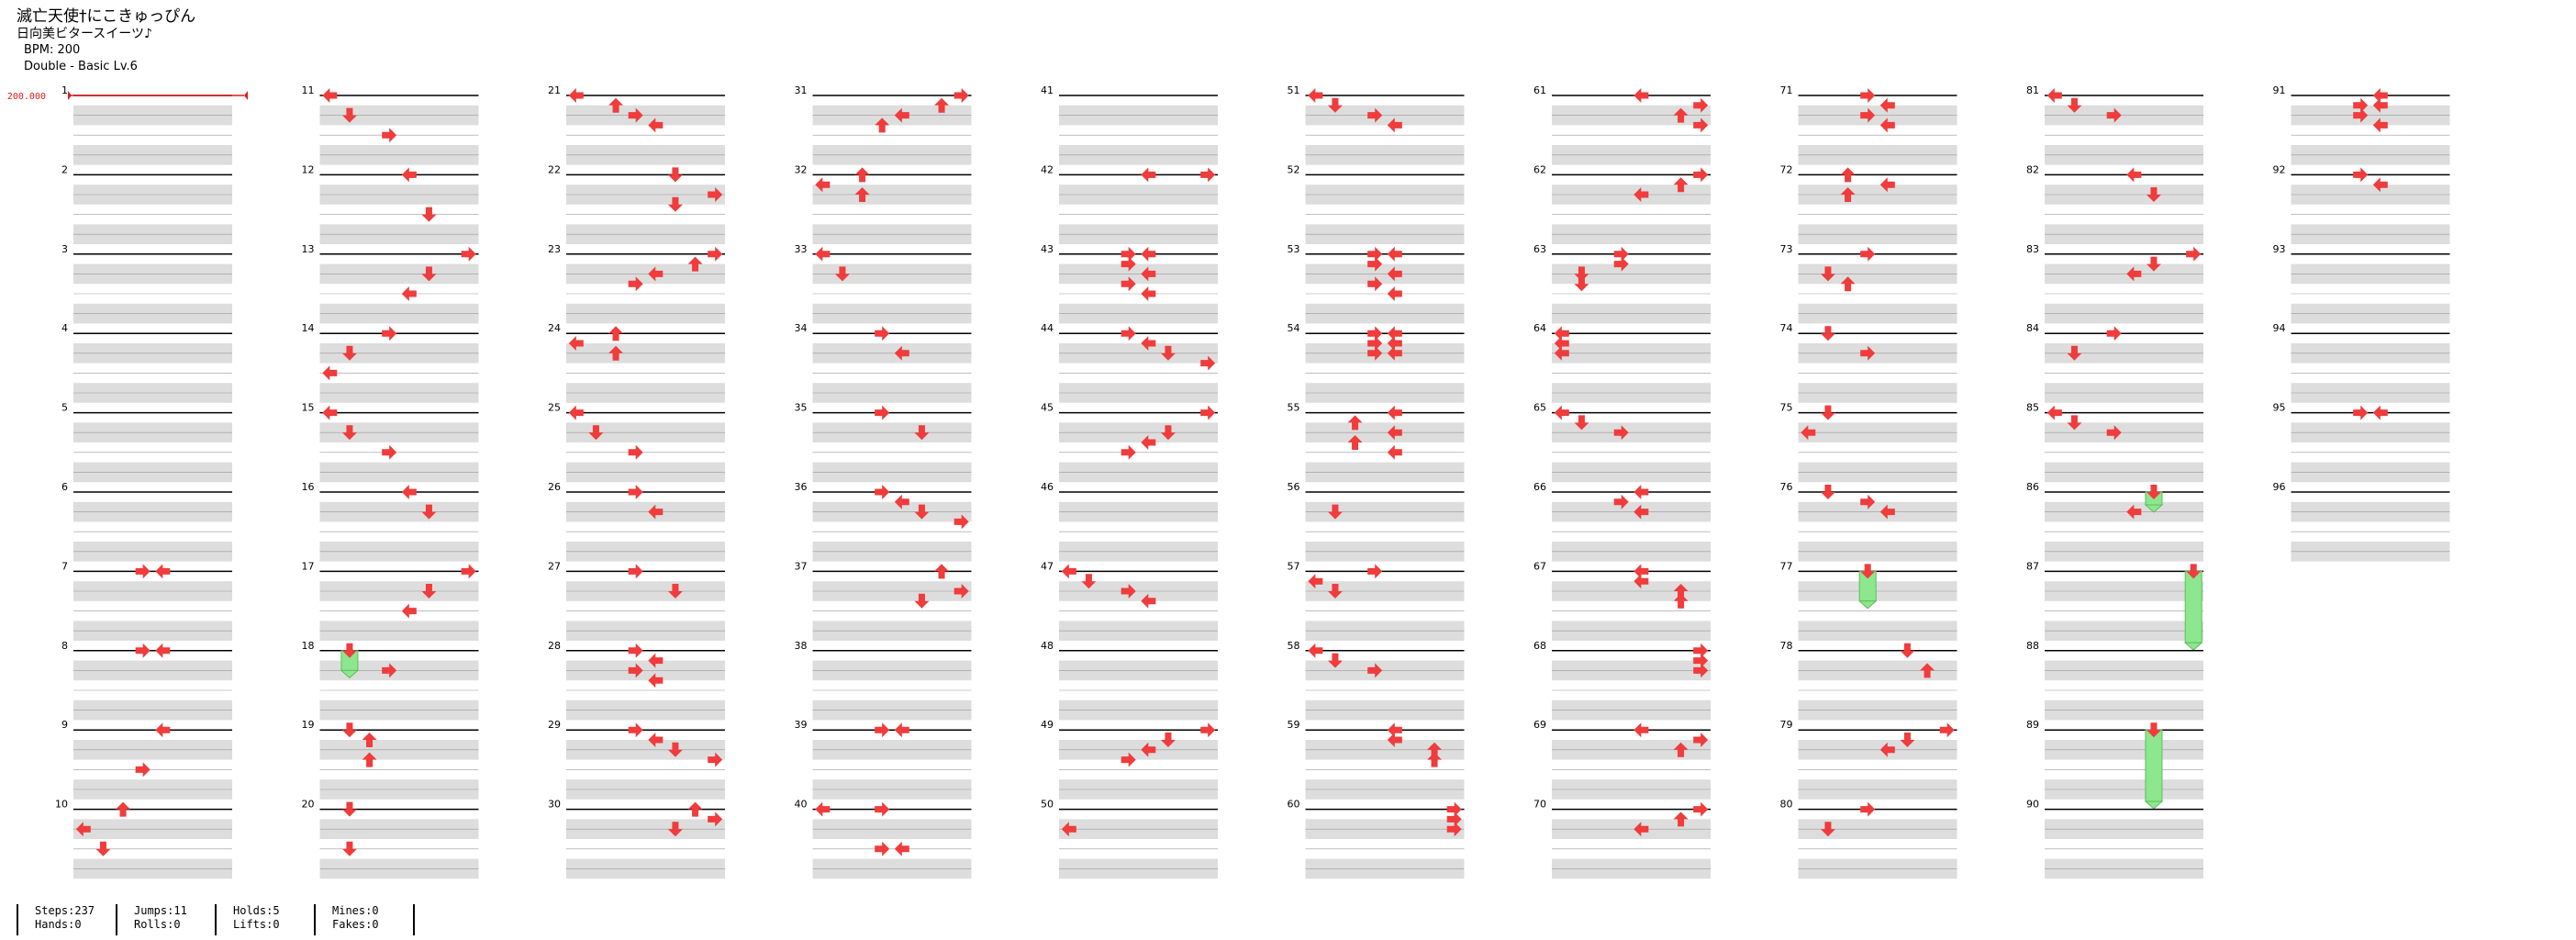  What do you see at coordinates (390, 759) in the screenshot?
I see `measure-19: 19` at bounding box center [390, 759].